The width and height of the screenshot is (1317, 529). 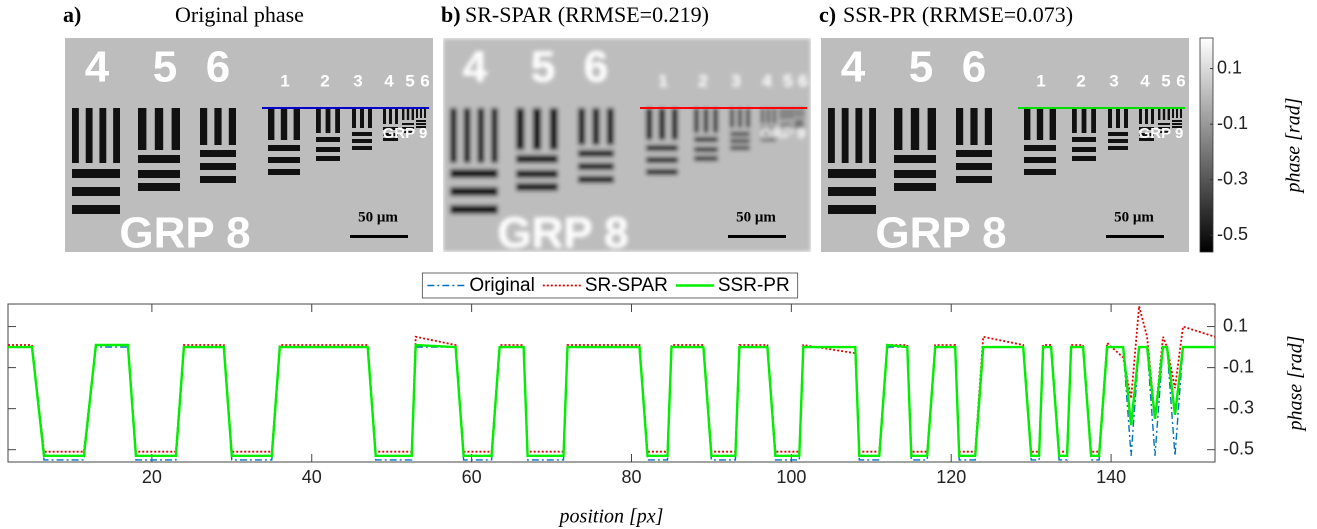 I want to click on x-tick-label: 20, so click(x=152, y=477).